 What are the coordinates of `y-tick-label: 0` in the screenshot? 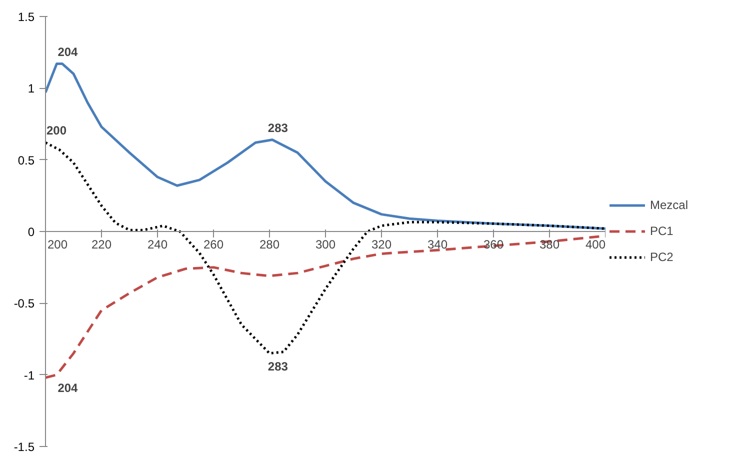 It's located at (31, 232).